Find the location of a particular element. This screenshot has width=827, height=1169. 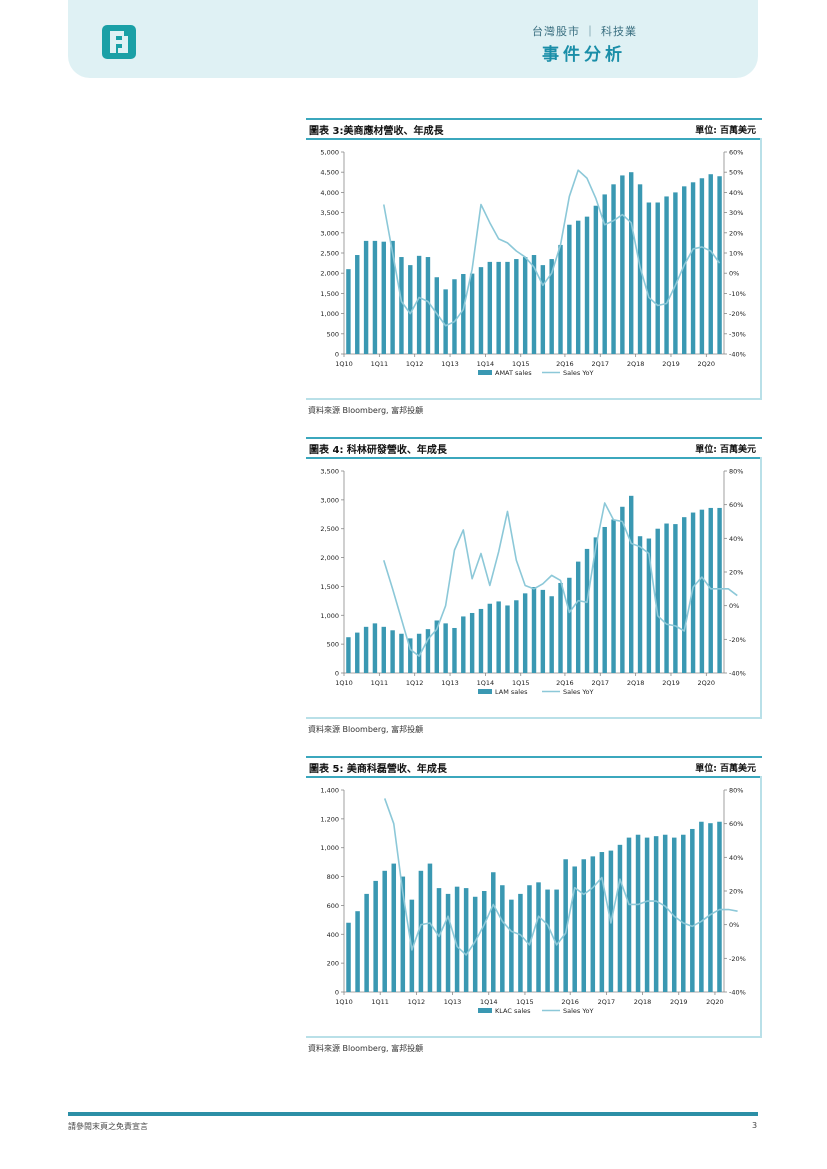

fubon-logo is located at coordinates (119, 42).